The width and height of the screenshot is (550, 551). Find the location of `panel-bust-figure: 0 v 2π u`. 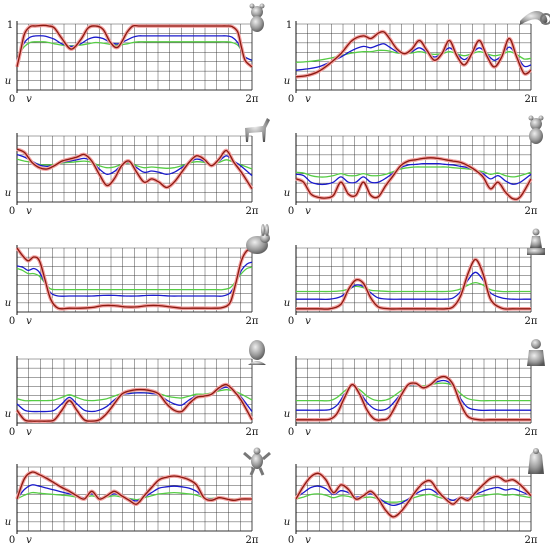

panel-bust-figure: 0 v 2π u is located at coordinates (414, 388).